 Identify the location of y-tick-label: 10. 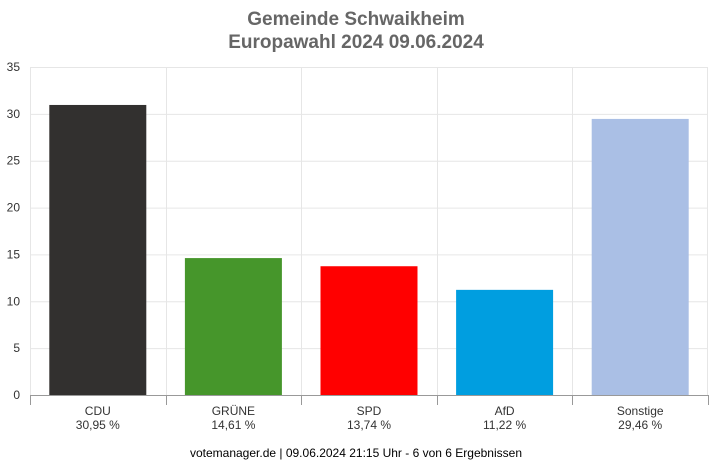
(14, 301).